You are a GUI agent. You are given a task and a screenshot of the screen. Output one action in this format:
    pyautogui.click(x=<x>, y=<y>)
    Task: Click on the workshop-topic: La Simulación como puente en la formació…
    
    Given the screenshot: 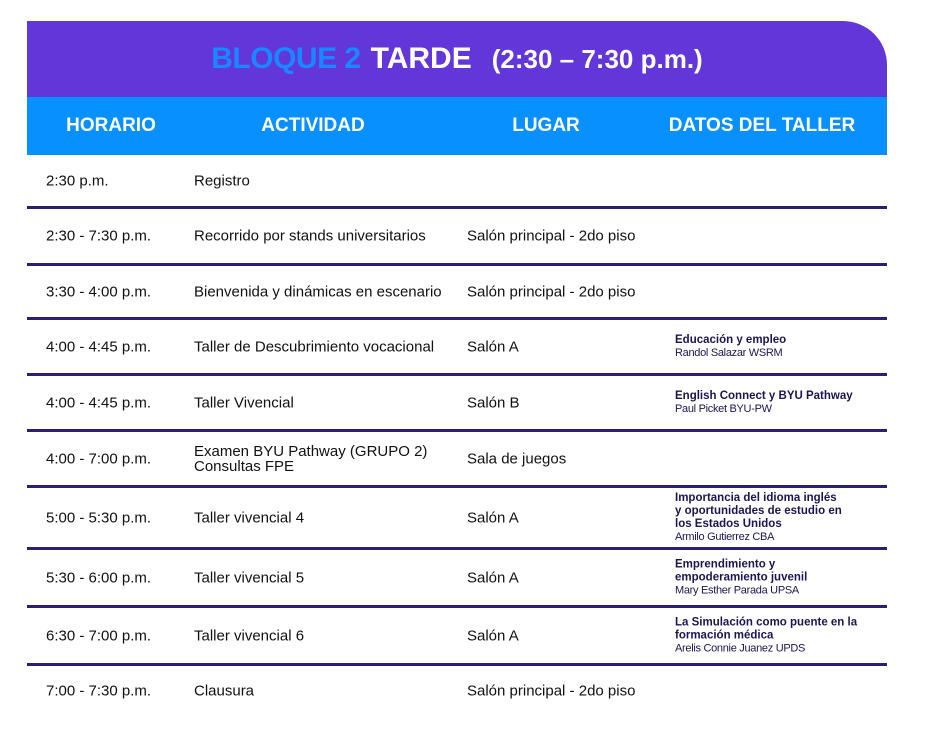 What is the action you would take?
    pyautogui.click(x=766, y=628)
    